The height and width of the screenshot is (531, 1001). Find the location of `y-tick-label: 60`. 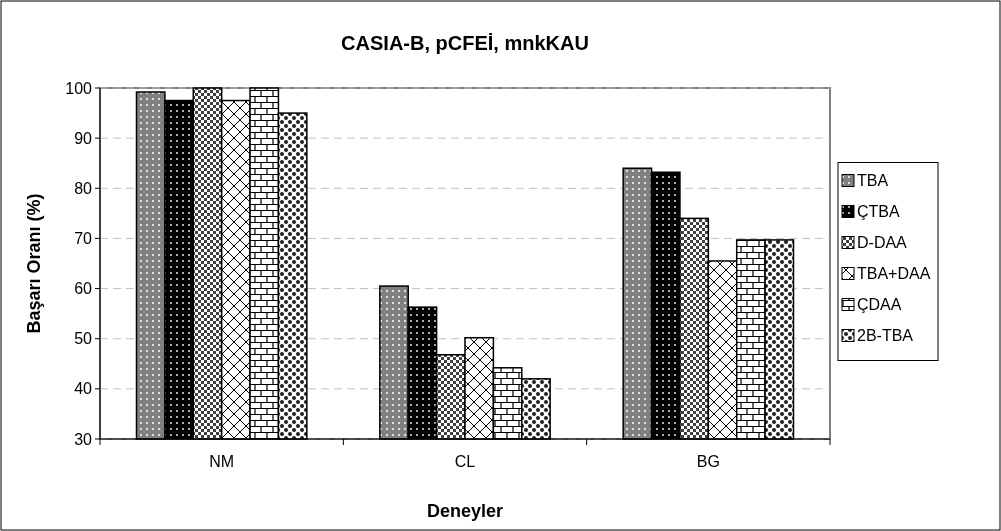

y-tick-label: 60 is located at coordinates (83, 289).